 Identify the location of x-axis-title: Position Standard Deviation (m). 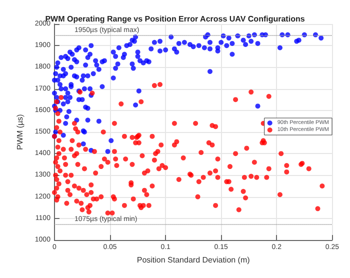
(193, 260).